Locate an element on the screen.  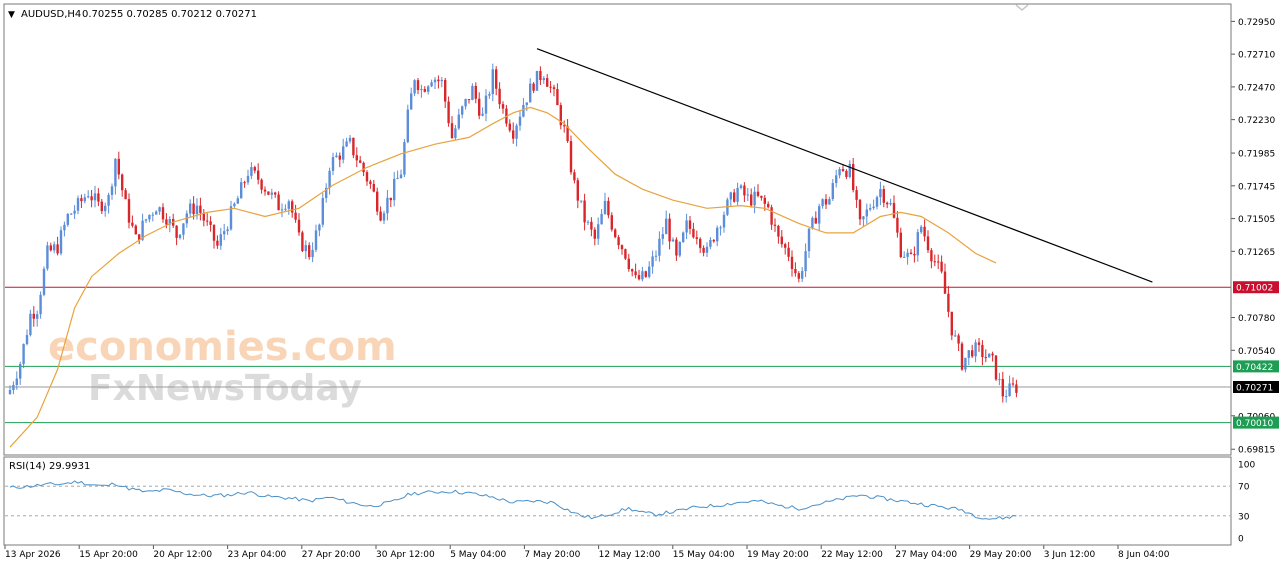
rsi-pane: 100 70 30 0 is located at coordinates (630, 503).